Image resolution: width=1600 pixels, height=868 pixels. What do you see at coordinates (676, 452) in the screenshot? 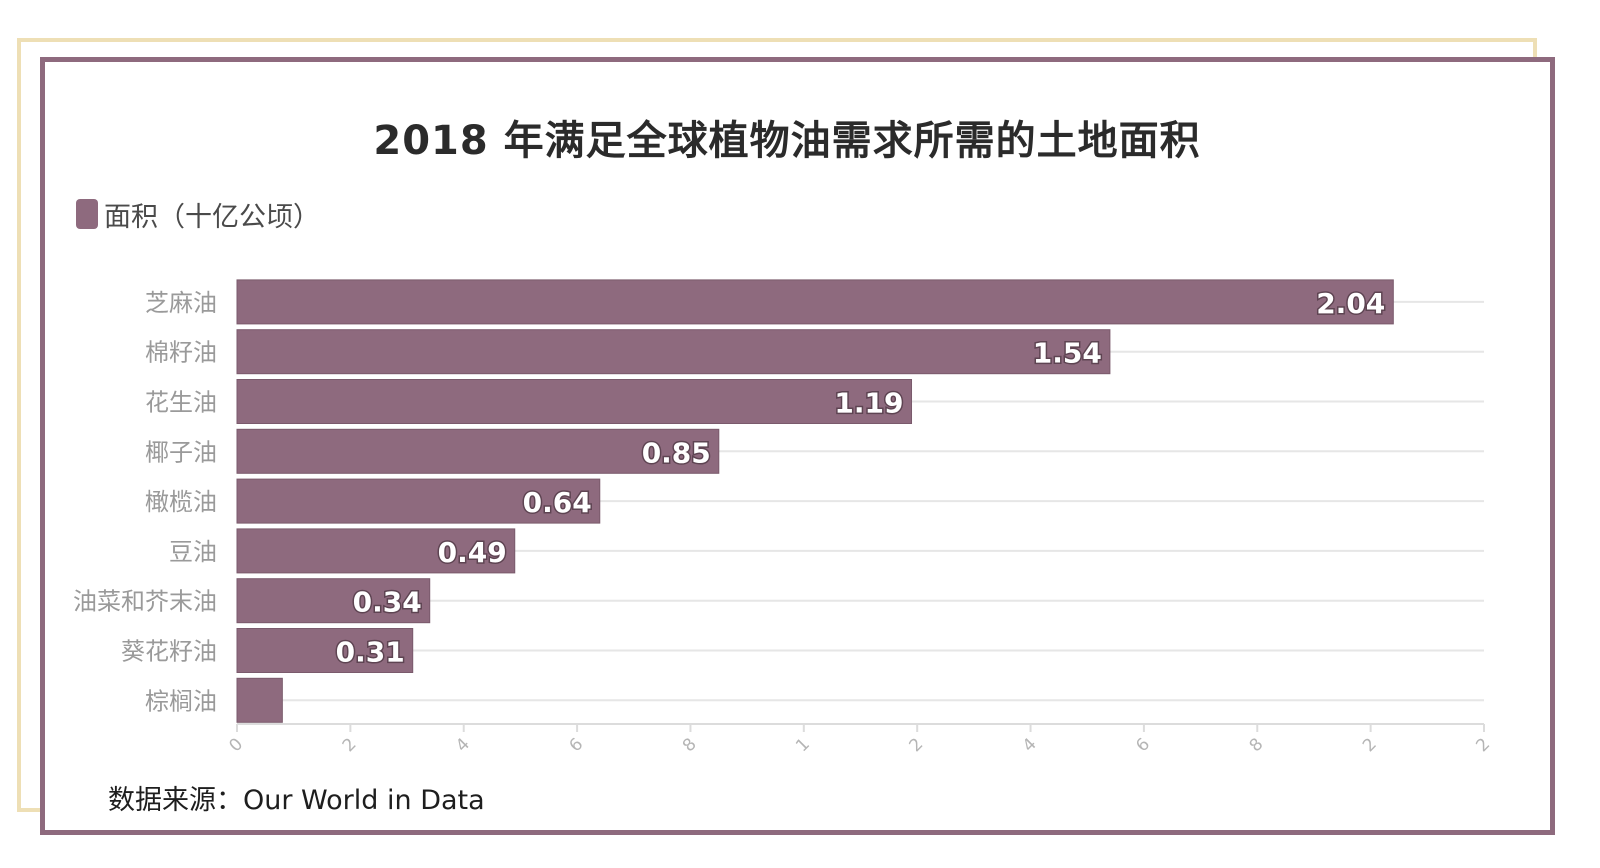
I see `data-label: 0.85` at bounding box center [676, 452].